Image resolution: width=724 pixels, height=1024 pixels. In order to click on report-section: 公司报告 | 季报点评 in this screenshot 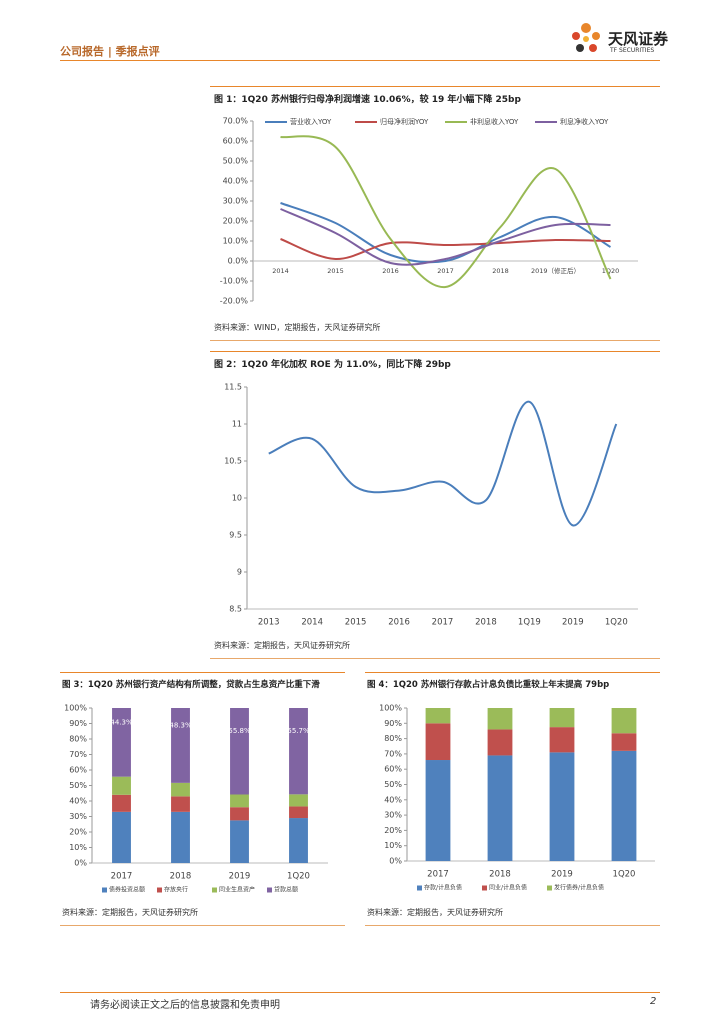, I will do `click(110, 51)`.